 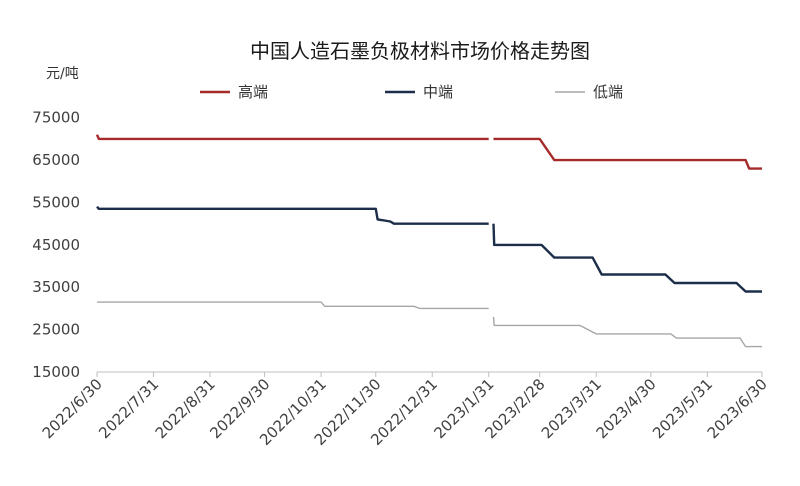 What do you see at coordinates (128, 408) in the screenshot?
I see `x-tick-label: 2022/7/31` at bounding box center [128, 408].